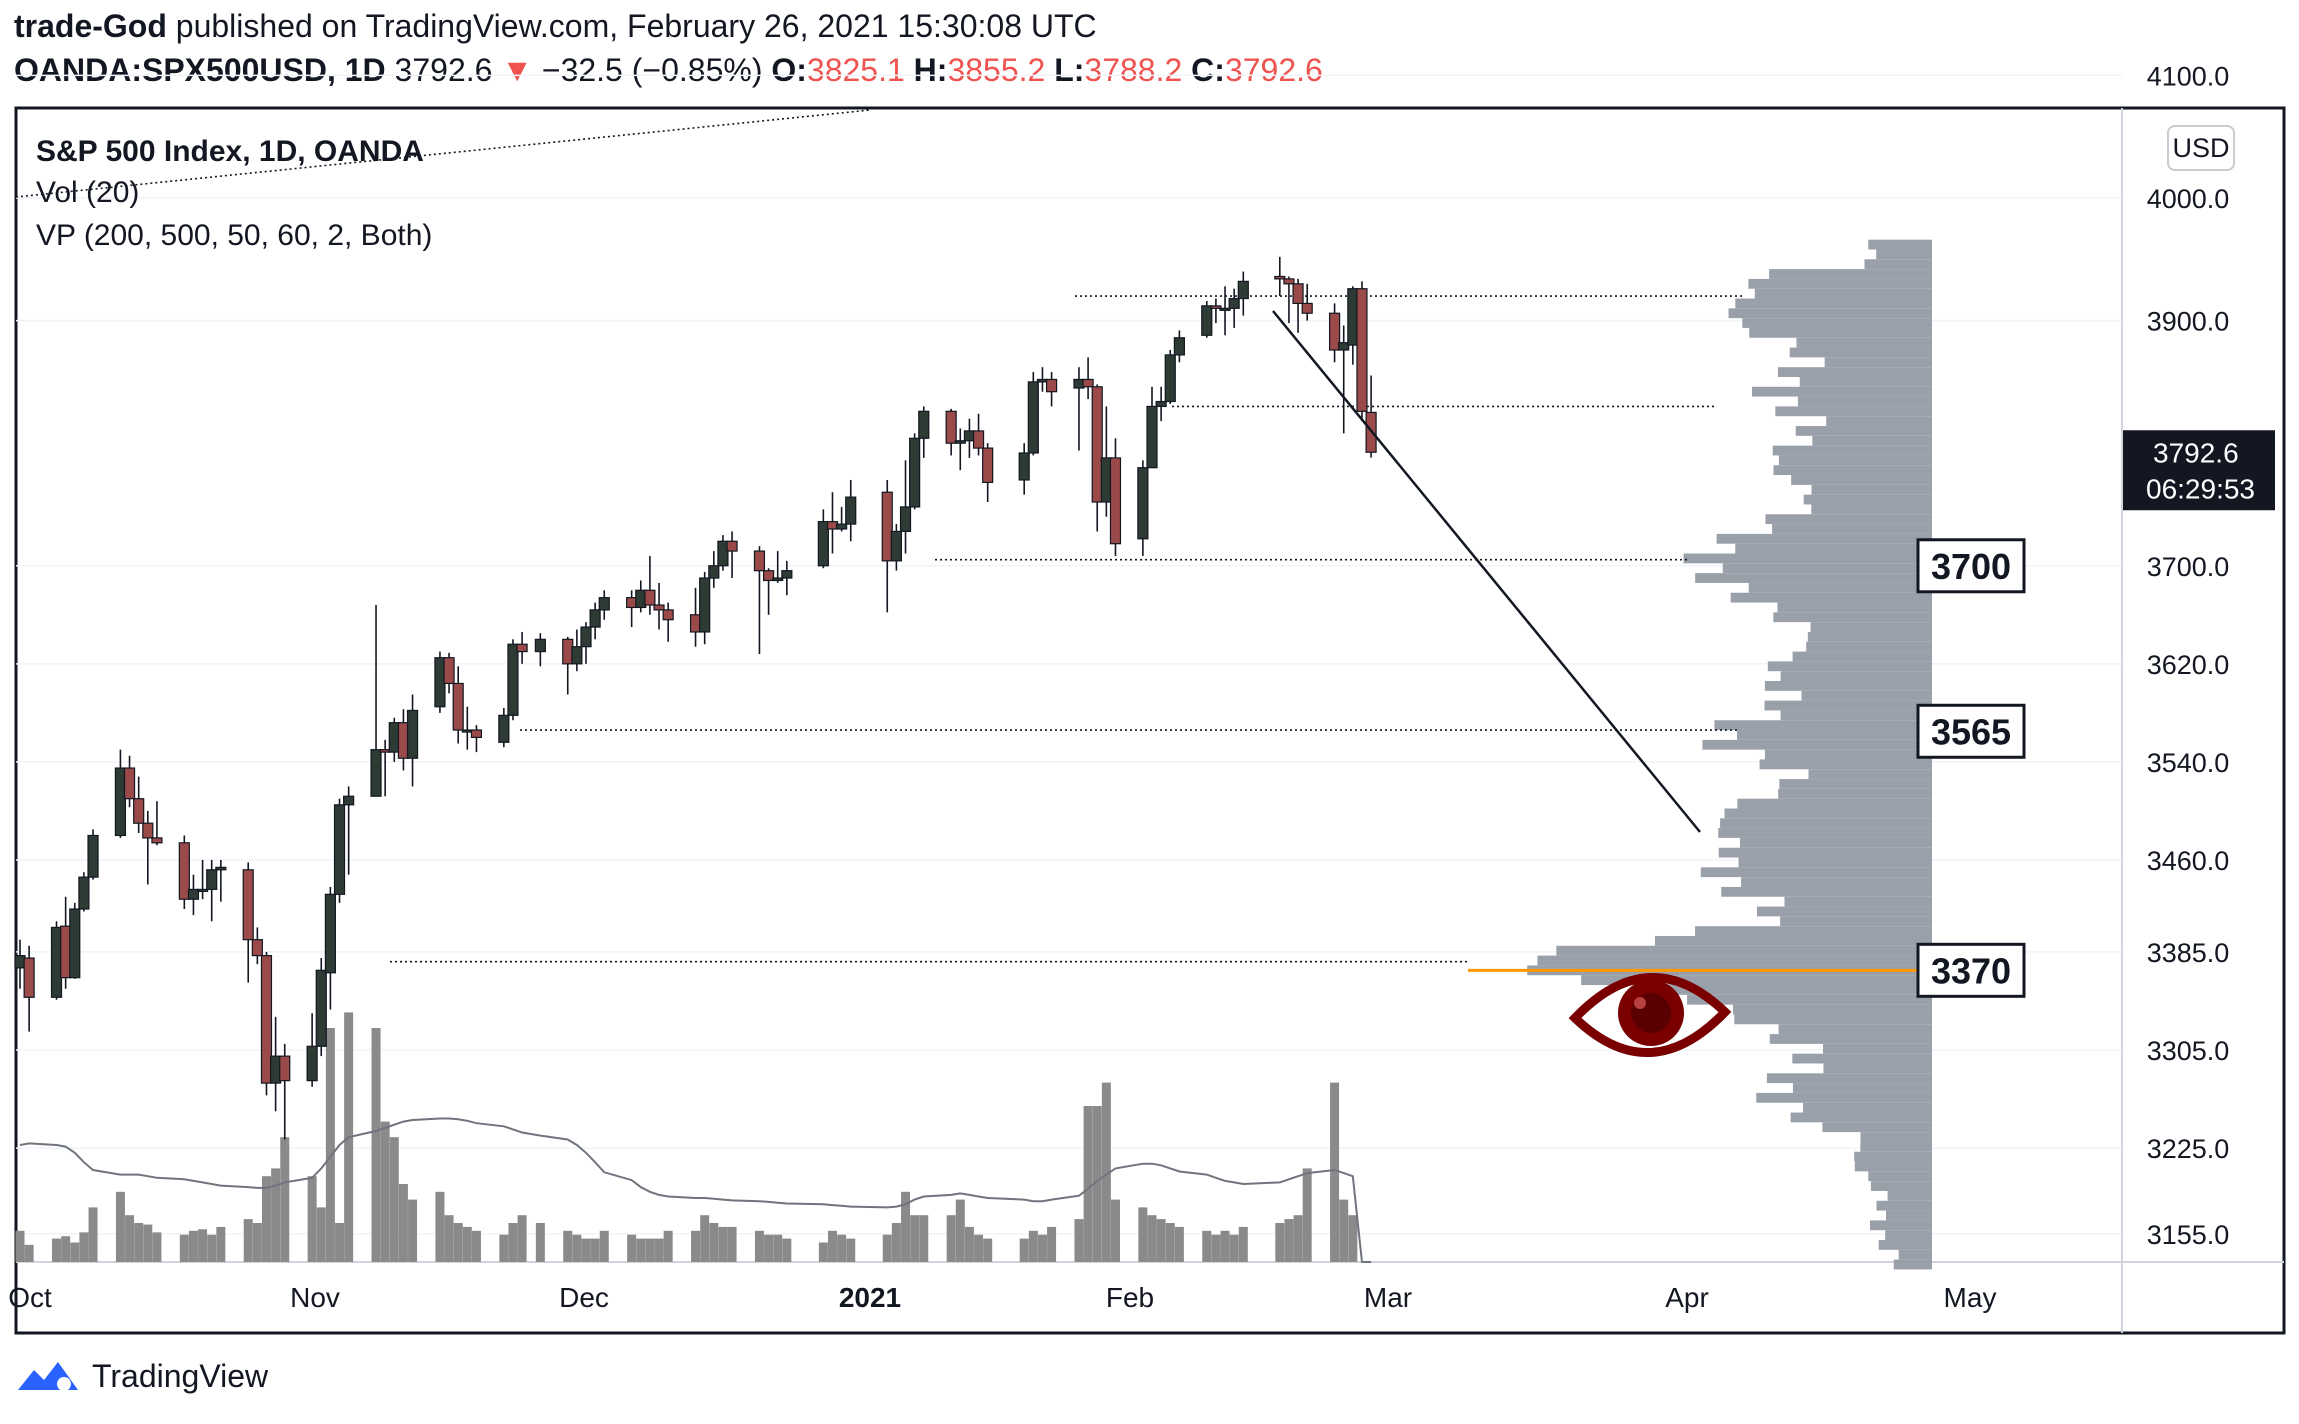  What do you see at coordinates (315, 1297) in the screenshot?
I see `time-tick-label: Nov` at bounding box center [315, 1297].